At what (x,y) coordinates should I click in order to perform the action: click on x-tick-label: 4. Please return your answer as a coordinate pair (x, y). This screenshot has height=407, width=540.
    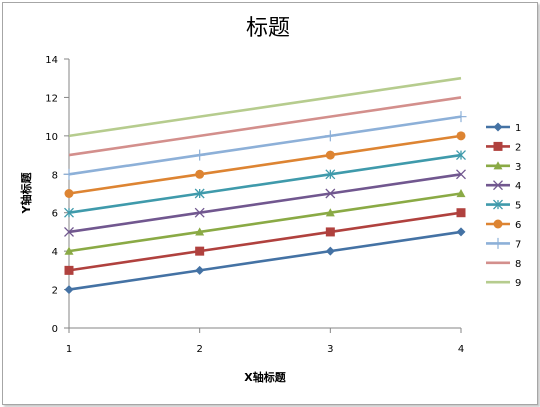
    Looking at the image, I should click on (461, 349).